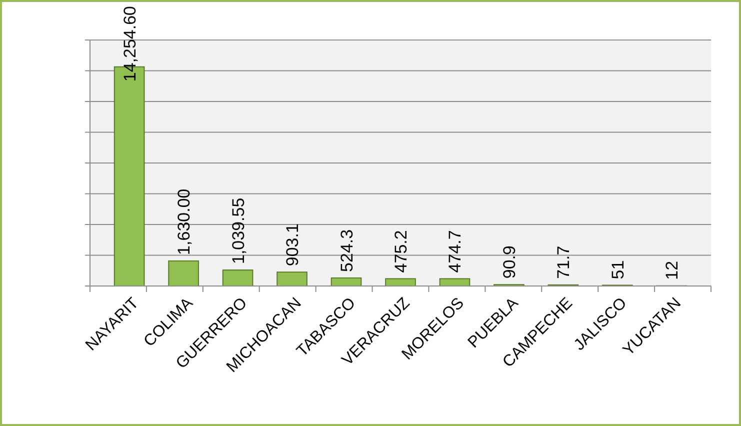 The width and height of the screenshot is (741, 426). I want to click on data-label: 1,630.00, so click(184, 221).